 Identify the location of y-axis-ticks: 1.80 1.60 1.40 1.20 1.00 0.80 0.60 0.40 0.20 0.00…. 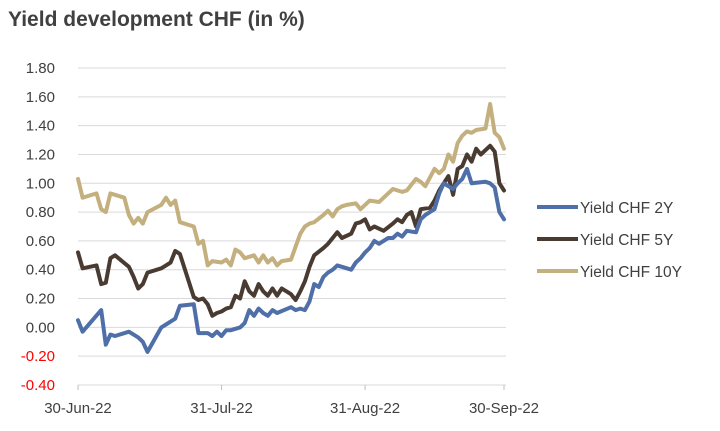
(38, 227).